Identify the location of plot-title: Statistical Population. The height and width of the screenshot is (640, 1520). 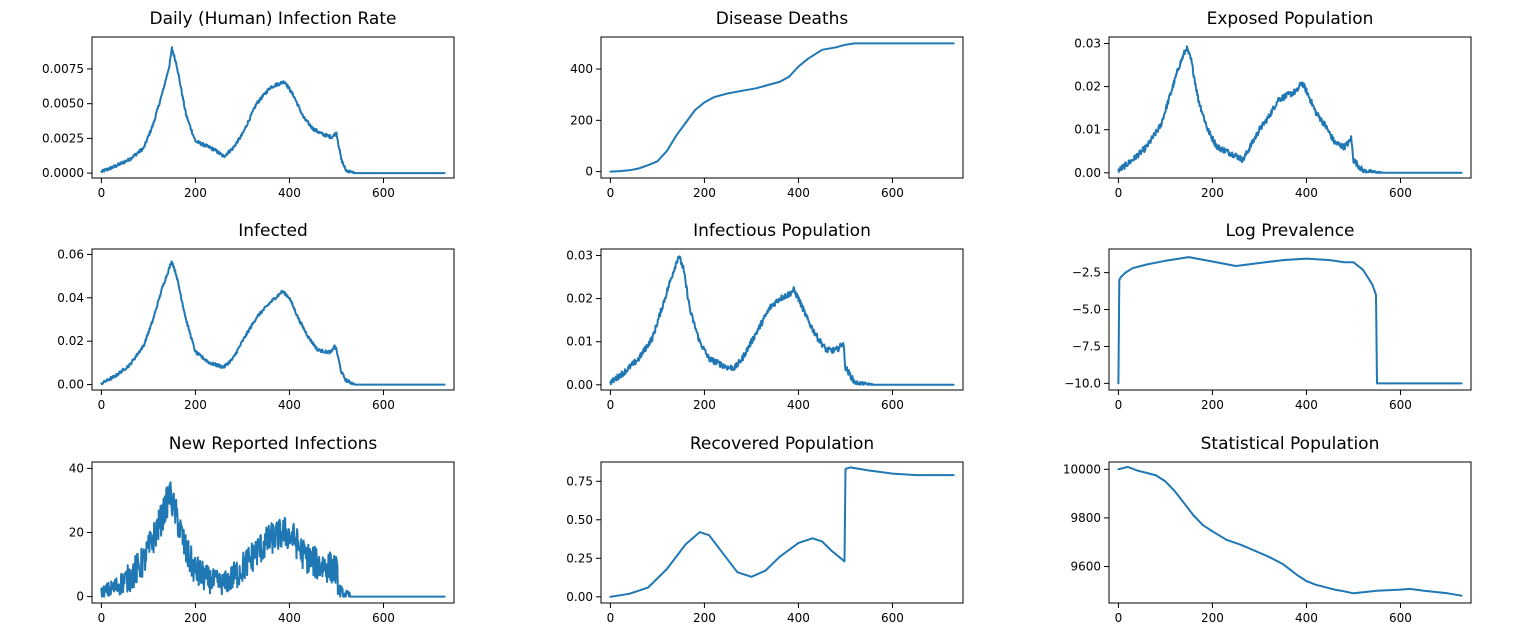
(1290, 444).